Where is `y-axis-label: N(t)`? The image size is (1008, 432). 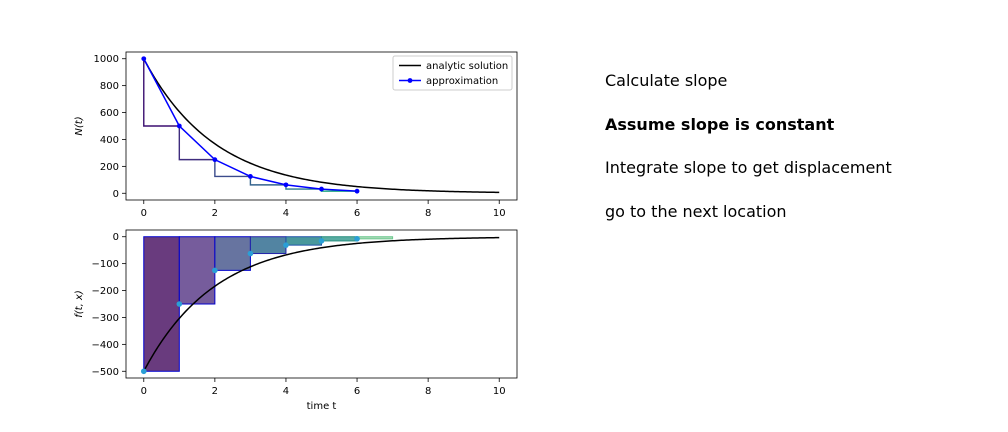 y-axis-label: N(t) is located at coordinates (79, 125).